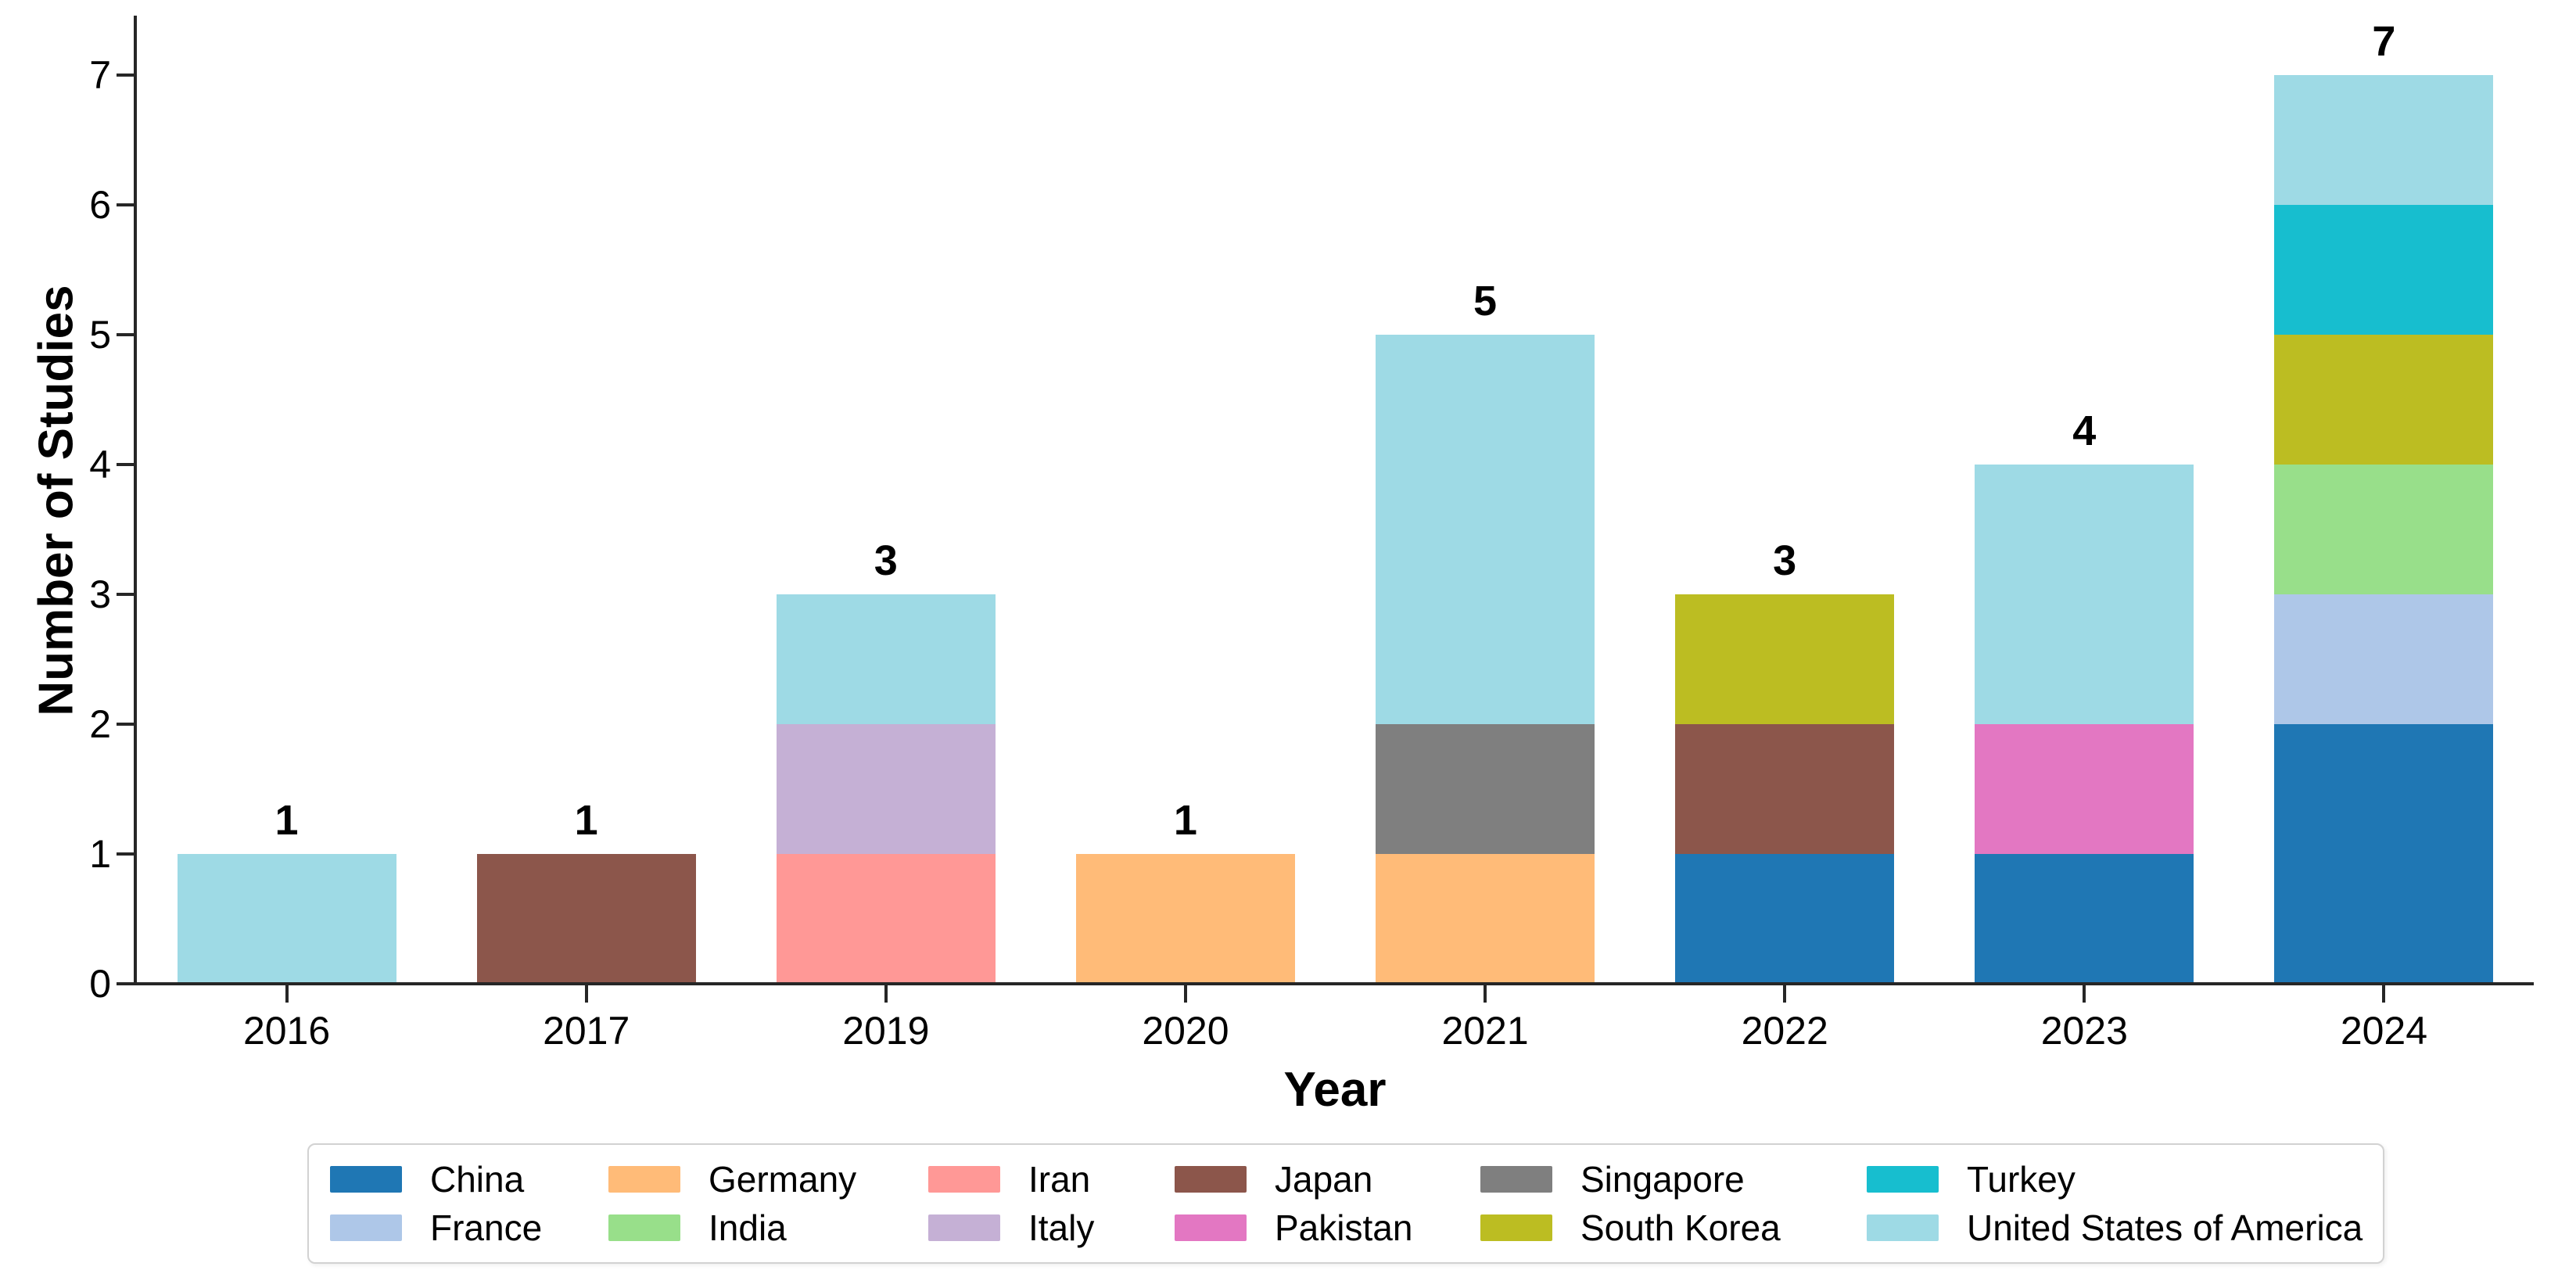 This screenshot has width=2576, height=1288. I want to click on legend-label-pakistan: Pakistan, so click(1344, 1227).